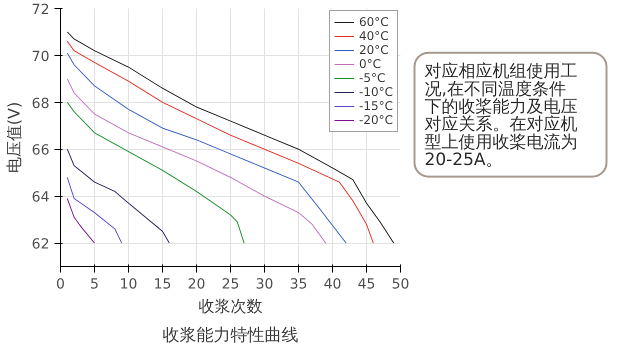  What do you see at coordinates (376, 120) in the screenshot?
I see `legend-label: -20°C` at bounding box center [376, 120].